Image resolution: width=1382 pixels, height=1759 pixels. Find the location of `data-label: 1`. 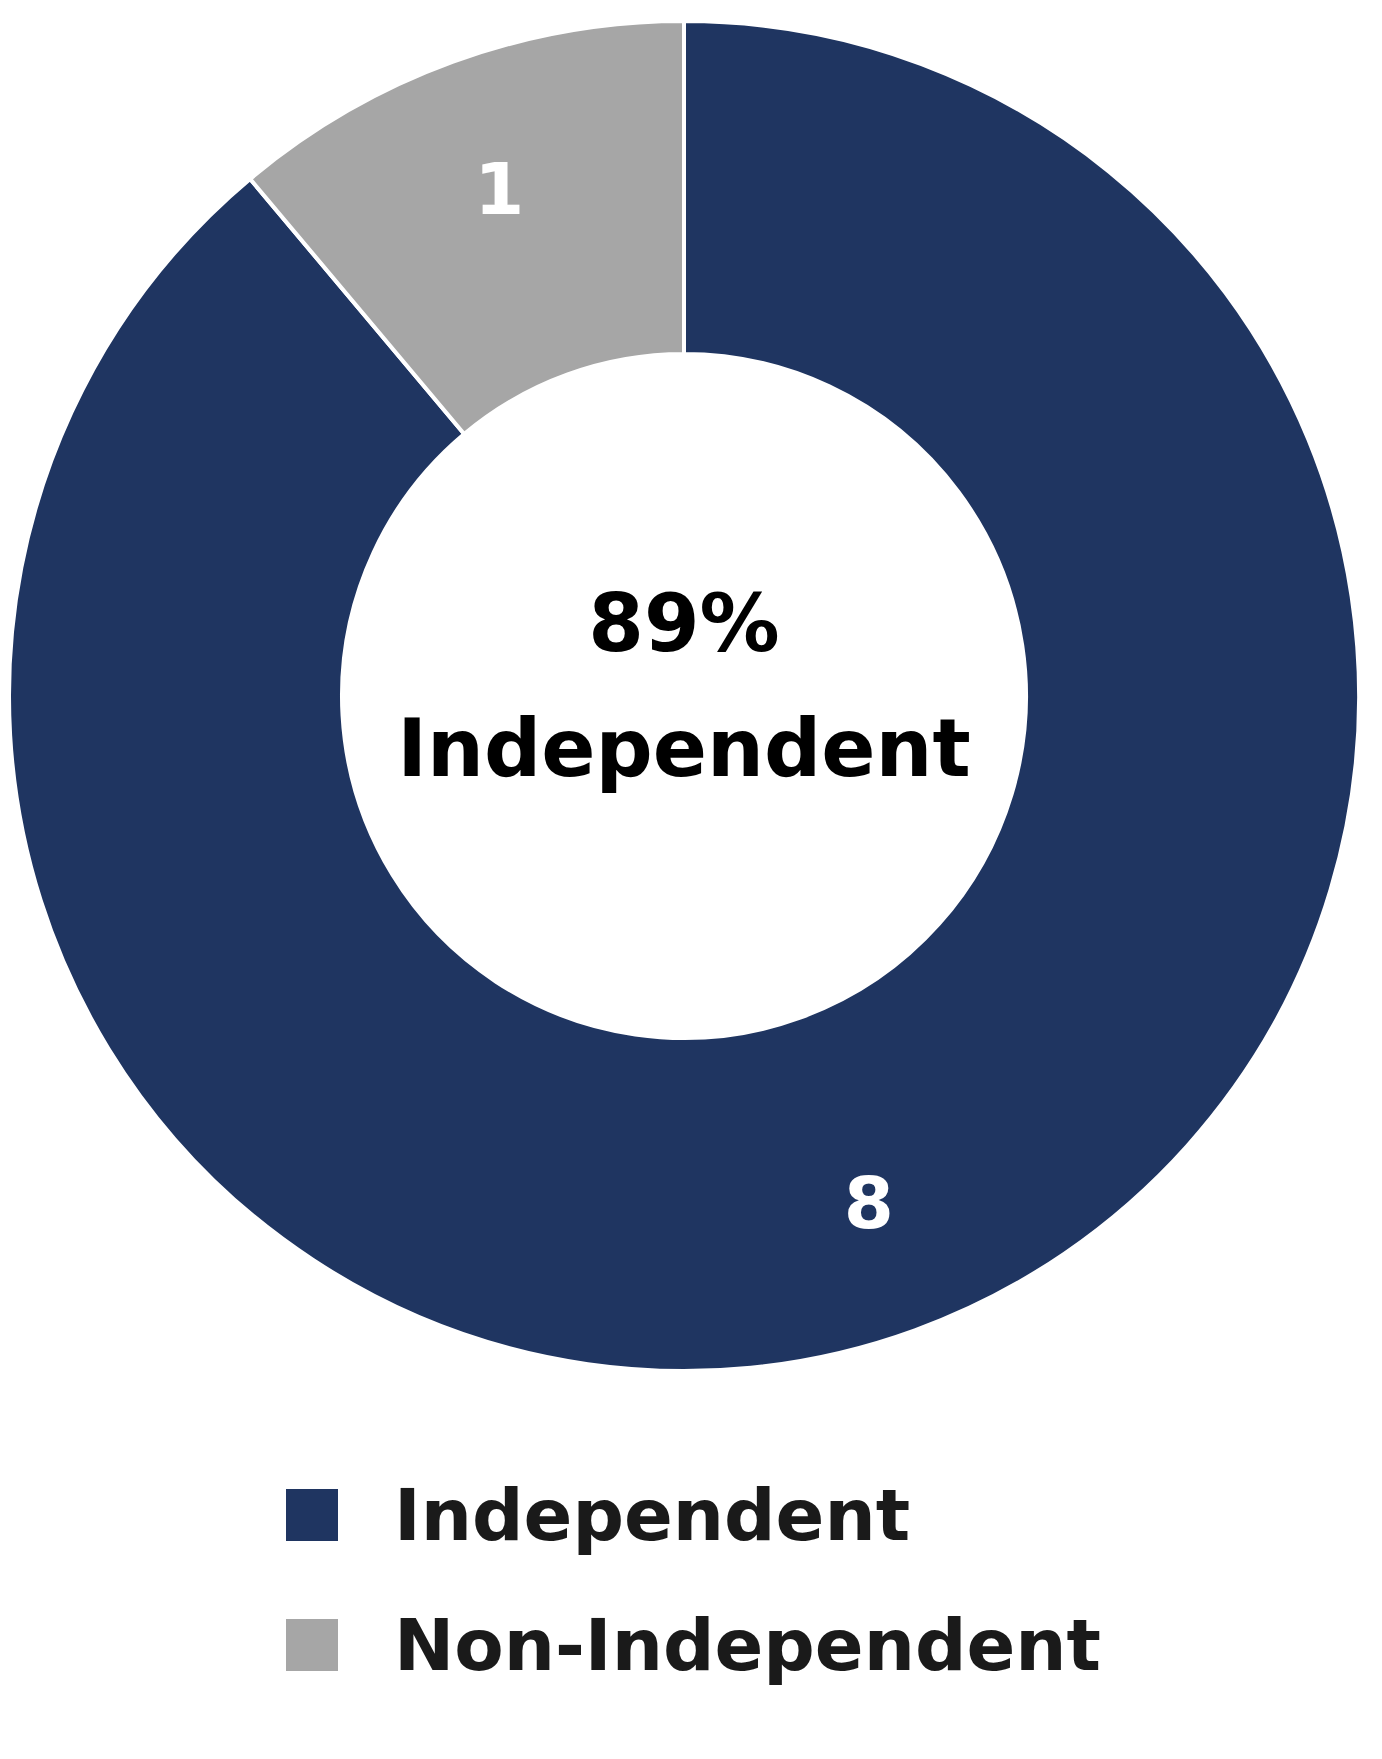

data-label: 1 is located at coordinates (499, 188).